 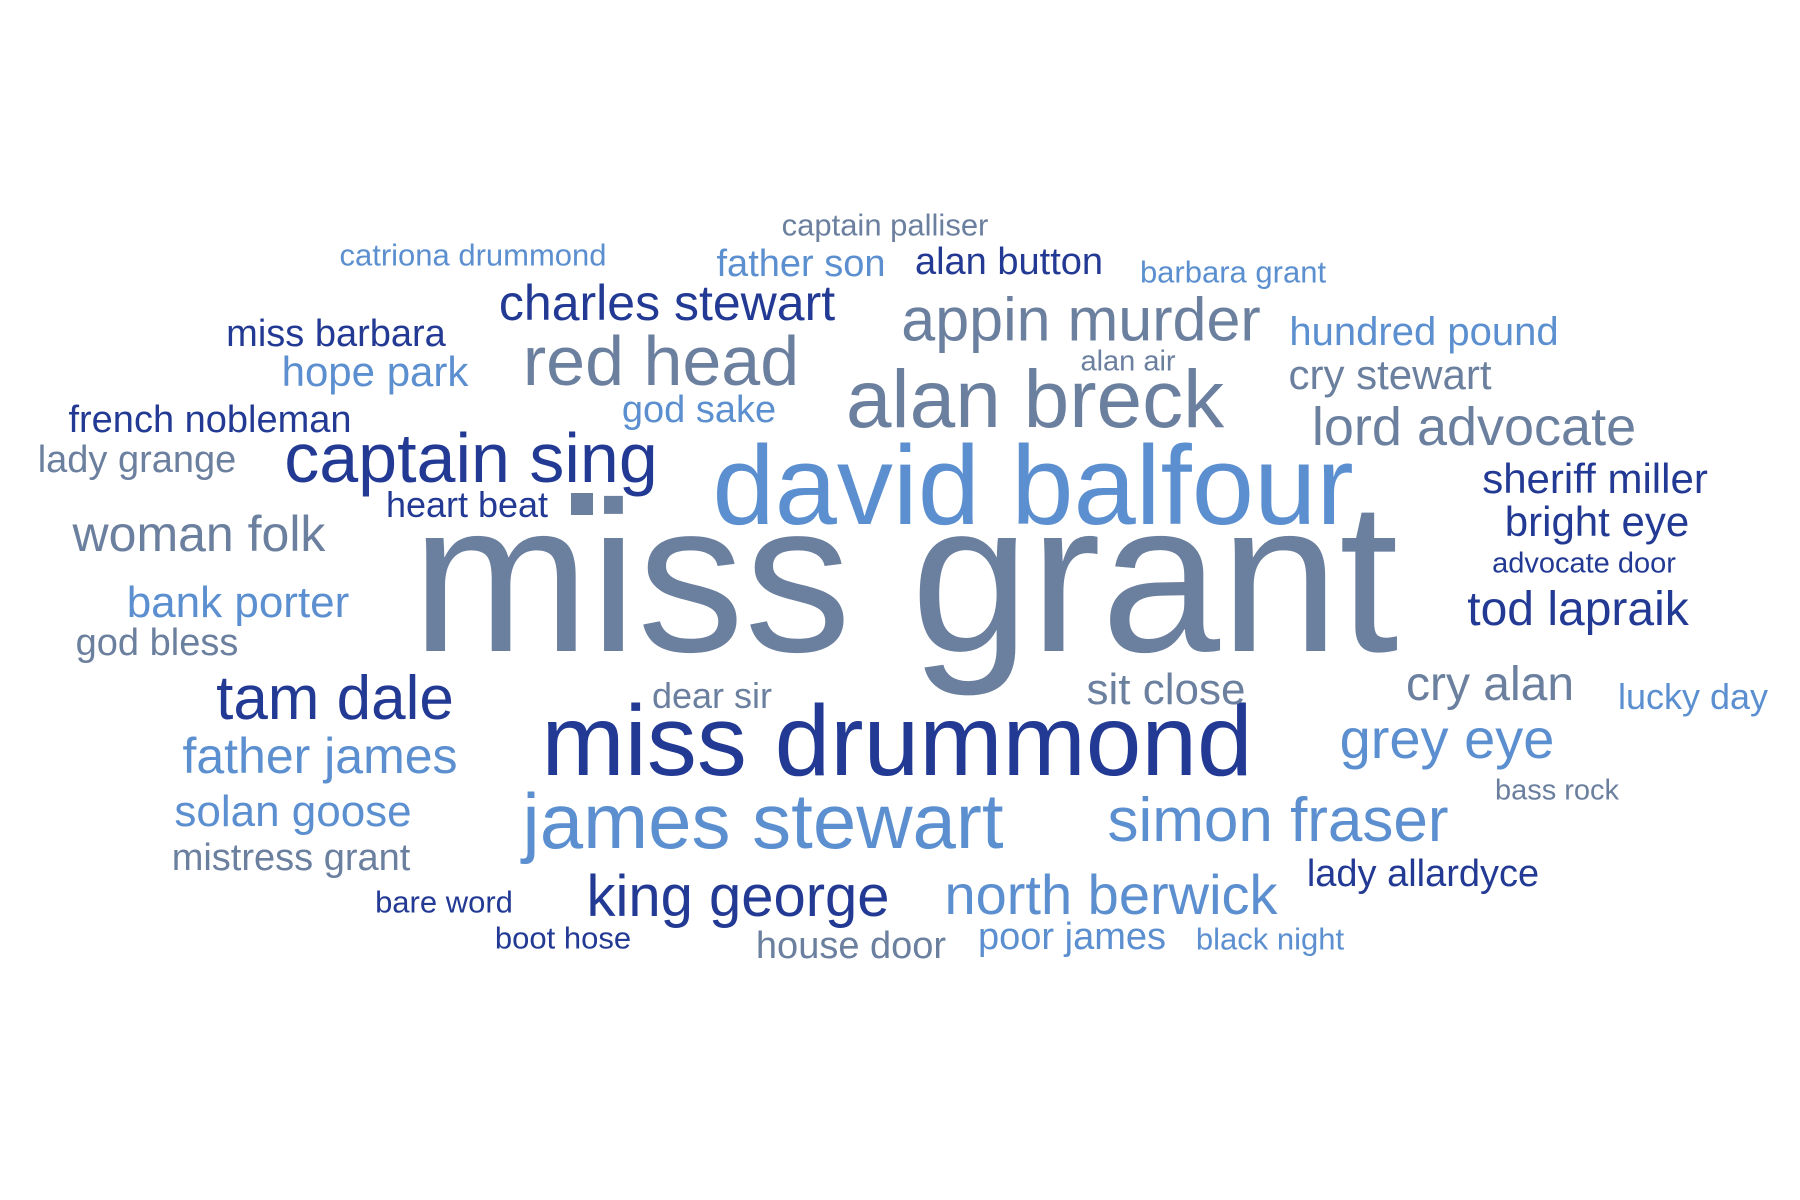 What do you see at coordinates (667, 303) in the screenshot?
I see `word-charles-stewart: charles stewart` at bounding box center [667, 303].